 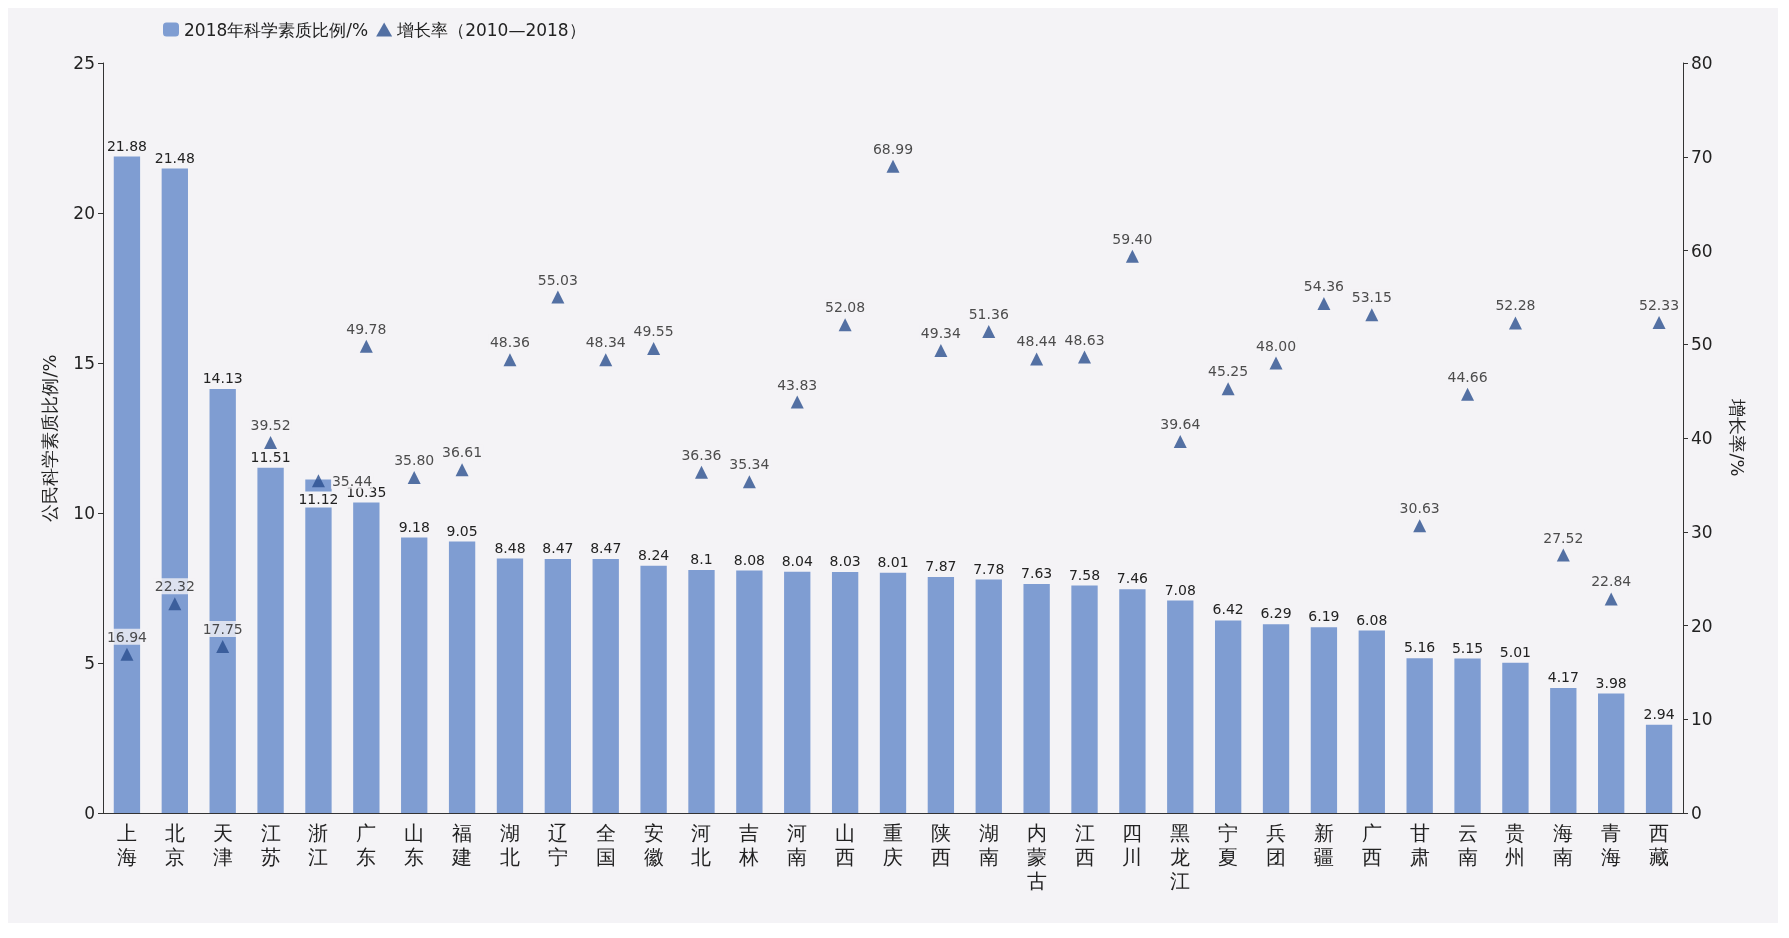 What do you see at coordinates (1371, 297) in the screenshot?
I see `data-label: 53.15` at bounding box center [1371, 297].